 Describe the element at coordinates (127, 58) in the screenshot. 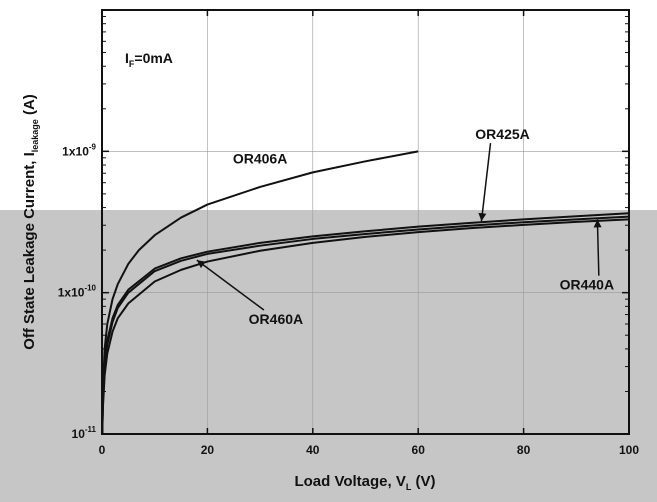

I see `condition-annotation-main: I` at that location.